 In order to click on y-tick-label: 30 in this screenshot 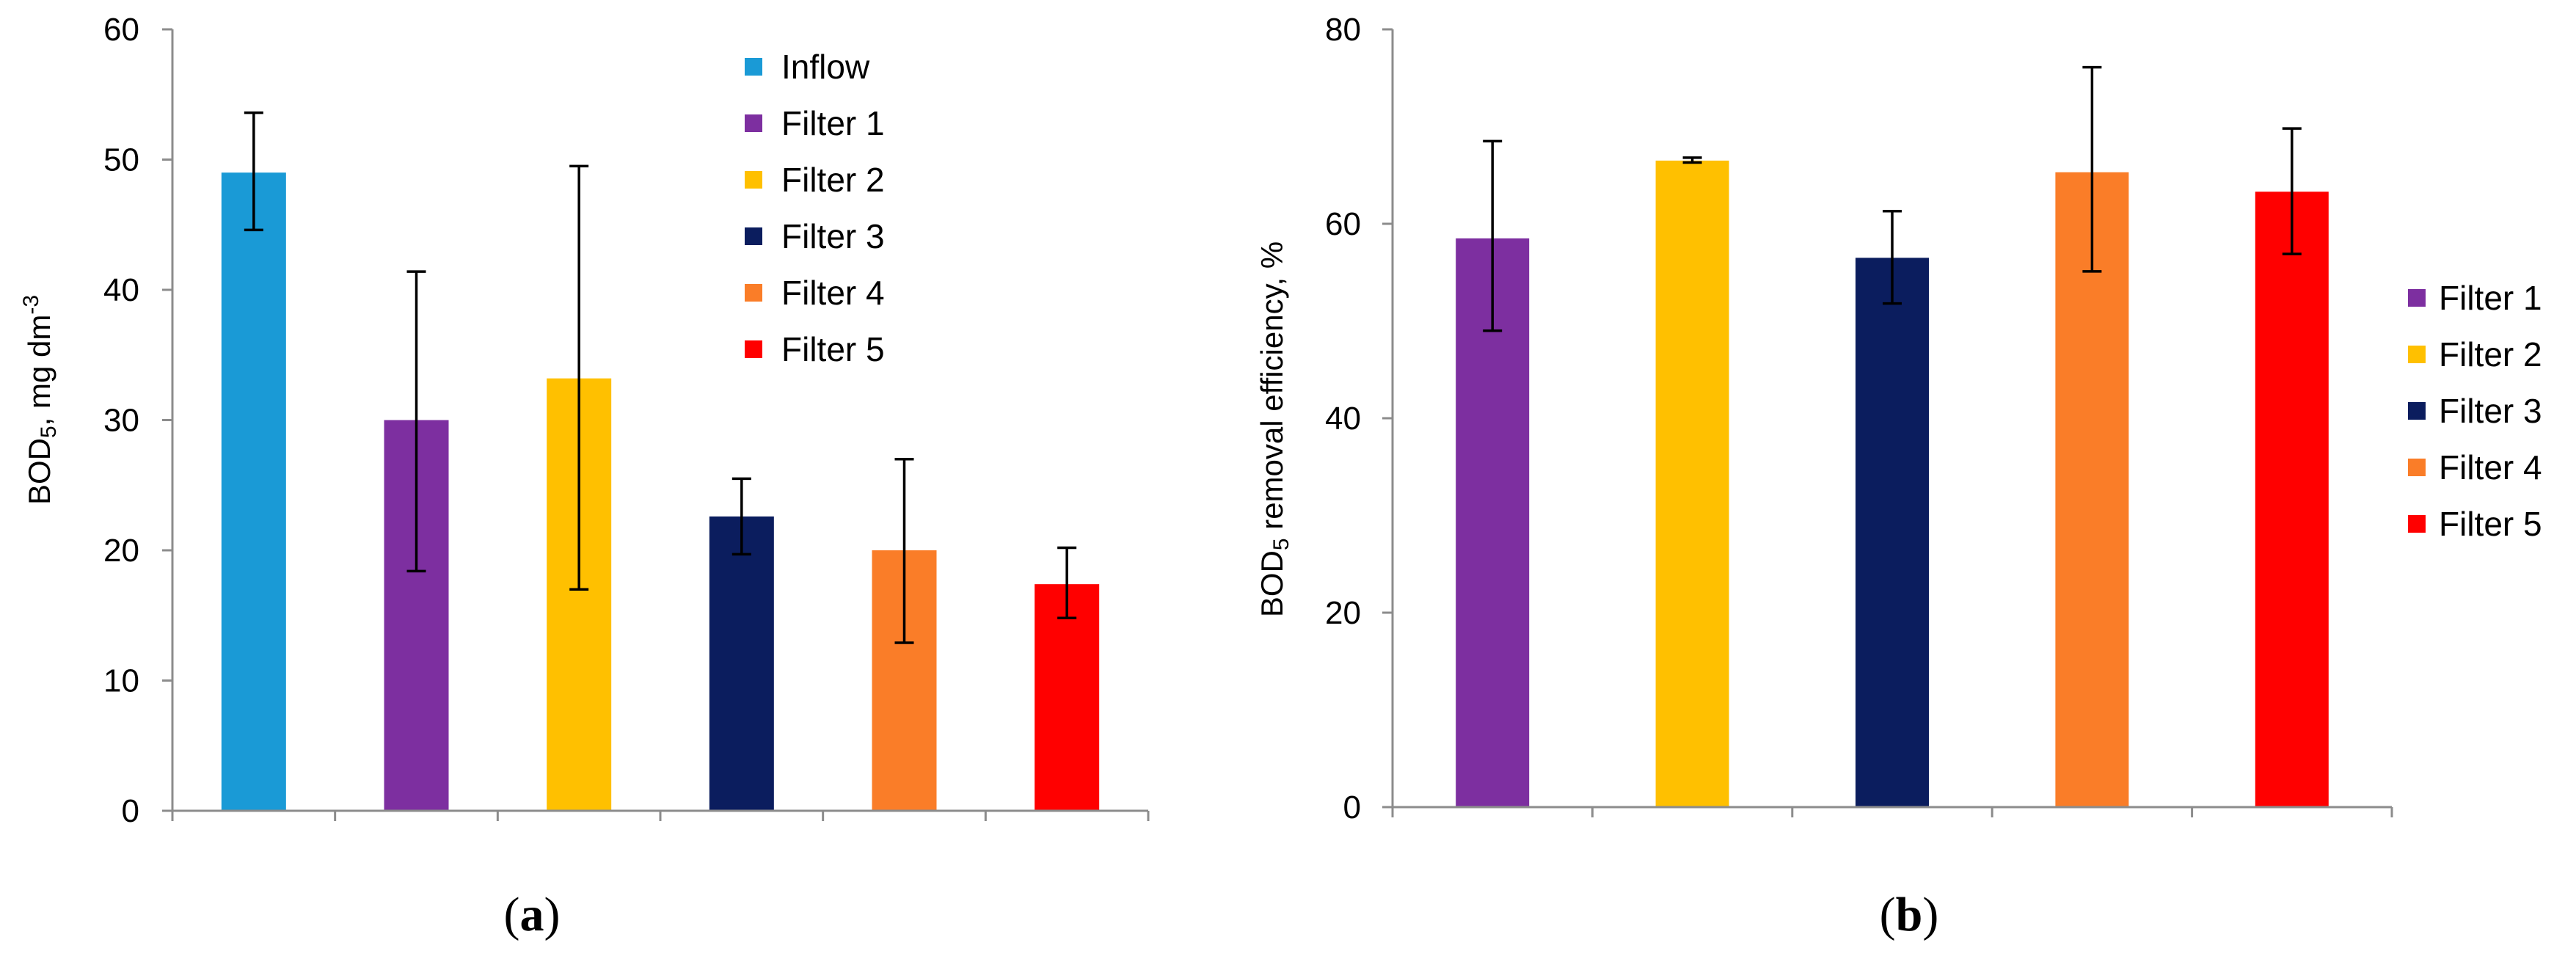, I will do `click(121, 421)`.